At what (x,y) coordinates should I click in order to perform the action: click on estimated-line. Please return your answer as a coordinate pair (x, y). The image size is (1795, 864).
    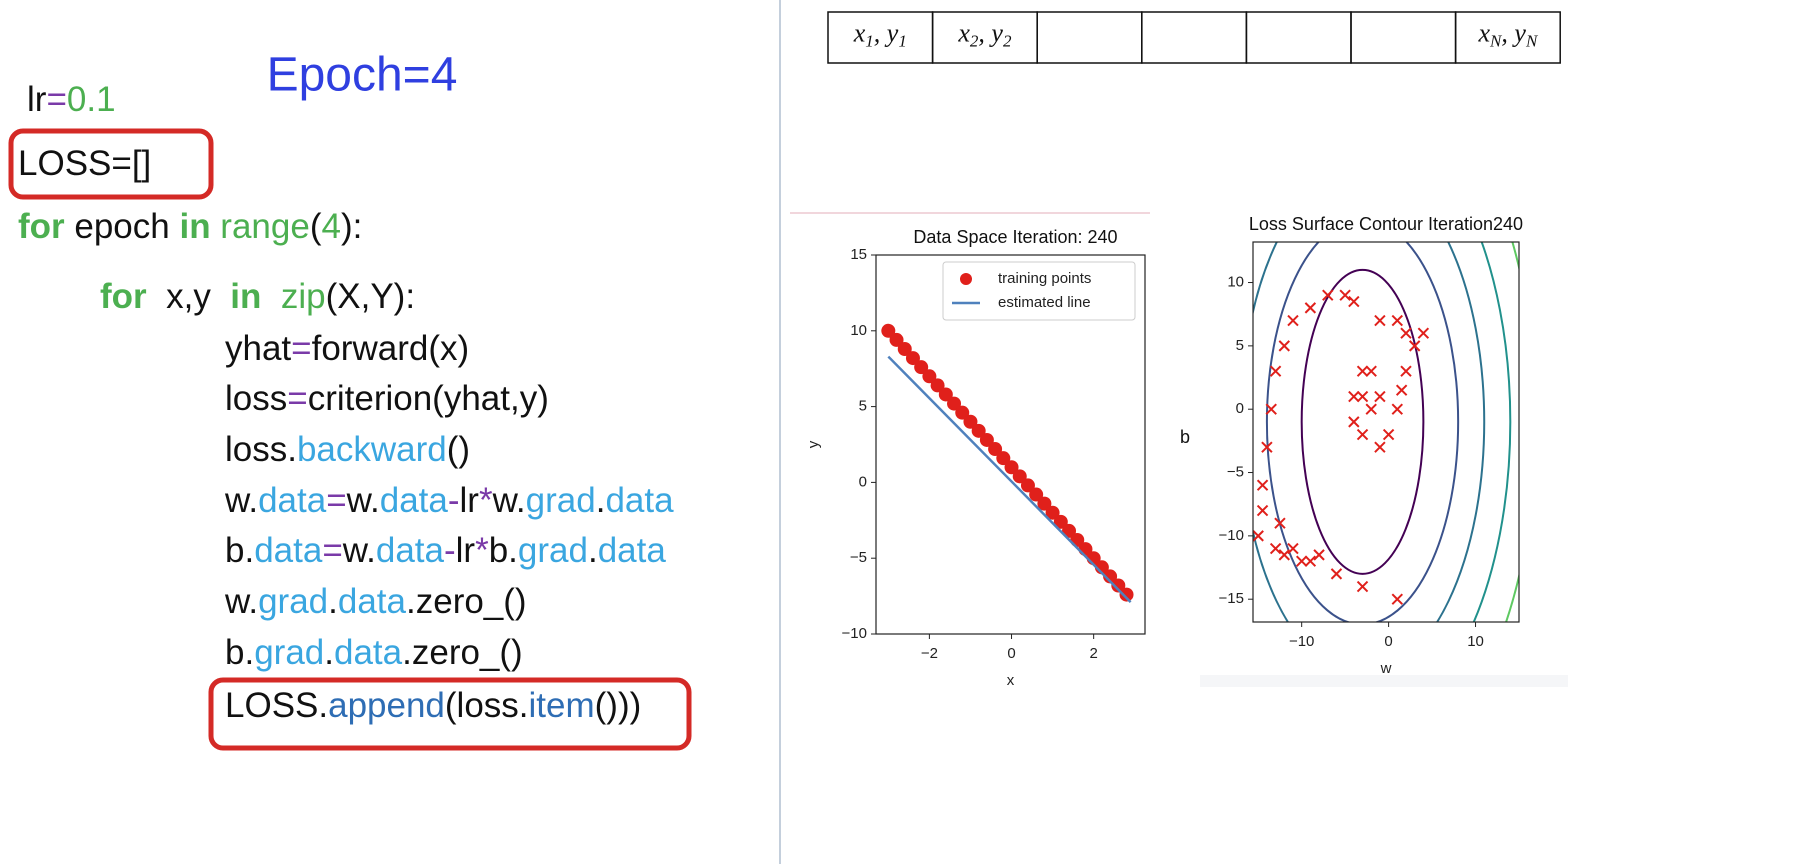
    Looking at the image, I should click on (1009, 479).